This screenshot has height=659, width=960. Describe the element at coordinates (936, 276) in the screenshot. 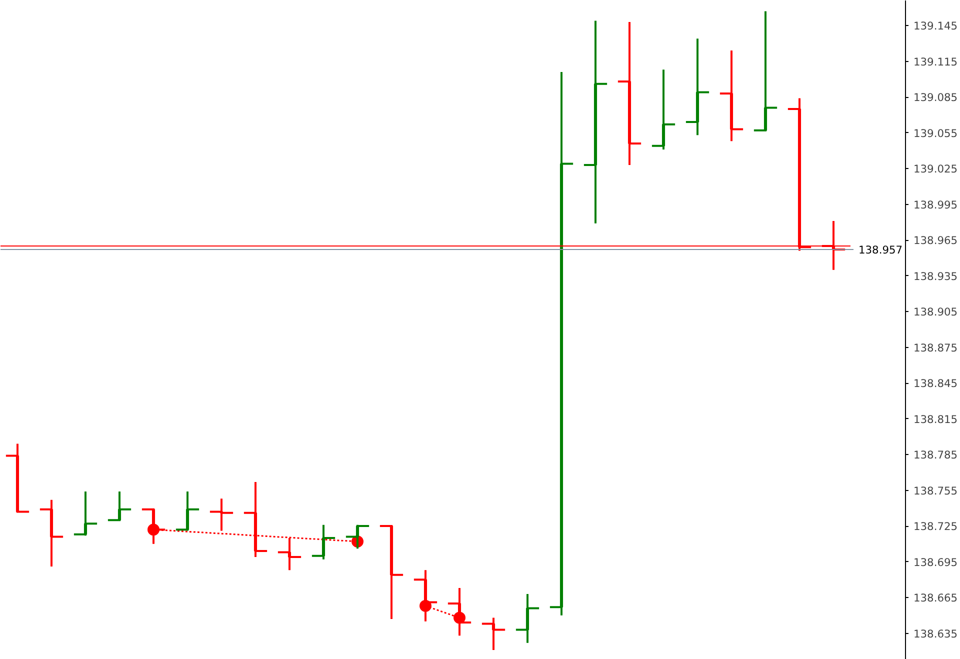

I see `y-tick-label: 138.935` at that location.